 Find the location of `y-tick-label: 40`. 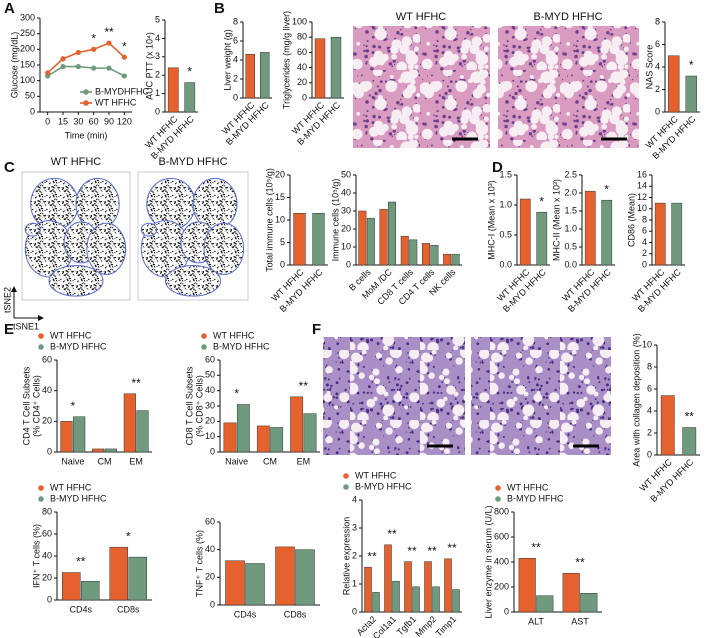

y-tick-label: 40 is located at coordinates (346, 192).